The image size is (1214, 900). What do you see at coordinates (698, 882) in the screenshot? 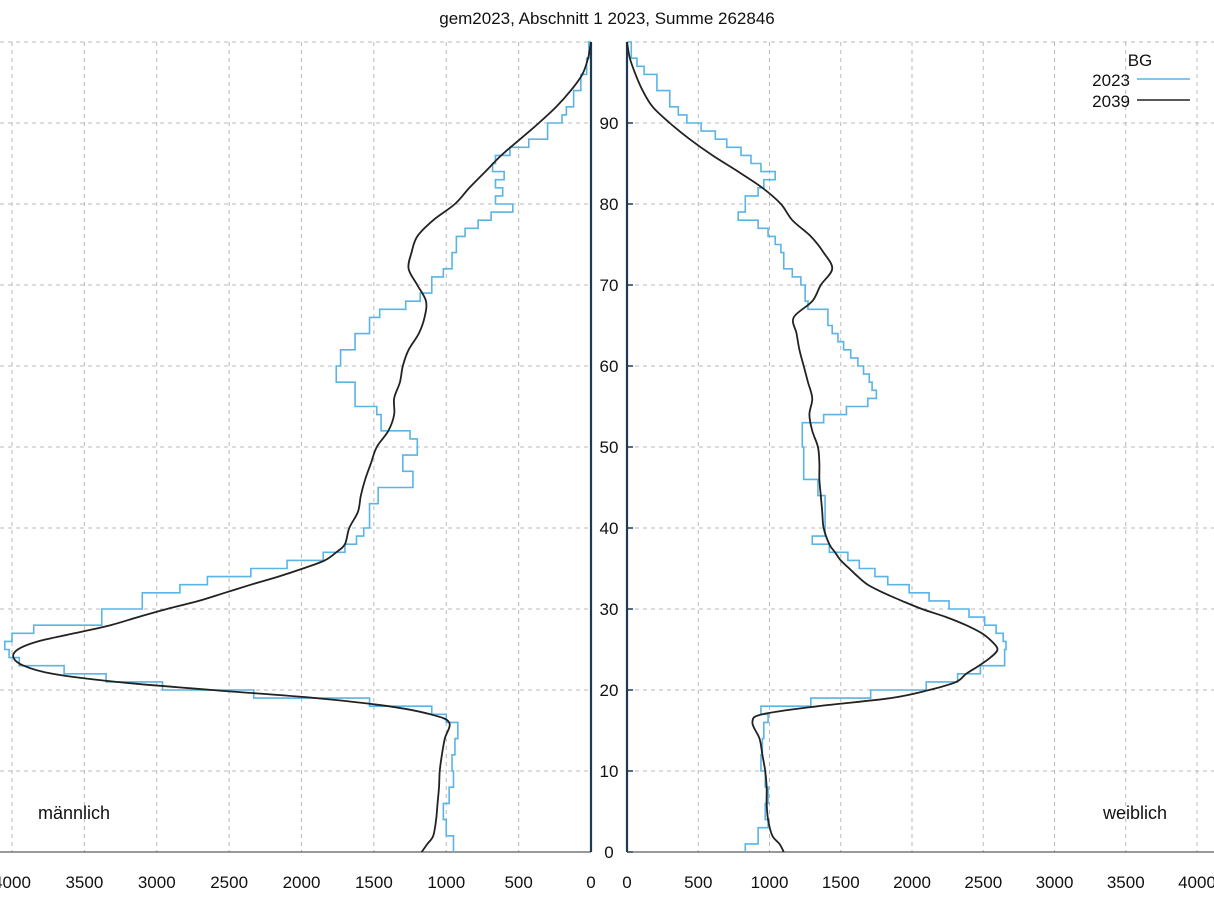
I see `female-x-tick-label: 500` at bounding box center [698, 882].